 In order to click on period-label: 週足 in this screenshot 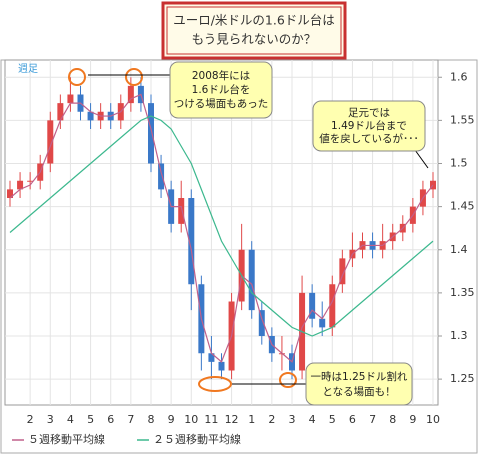, I will do `click(28, 69)`.